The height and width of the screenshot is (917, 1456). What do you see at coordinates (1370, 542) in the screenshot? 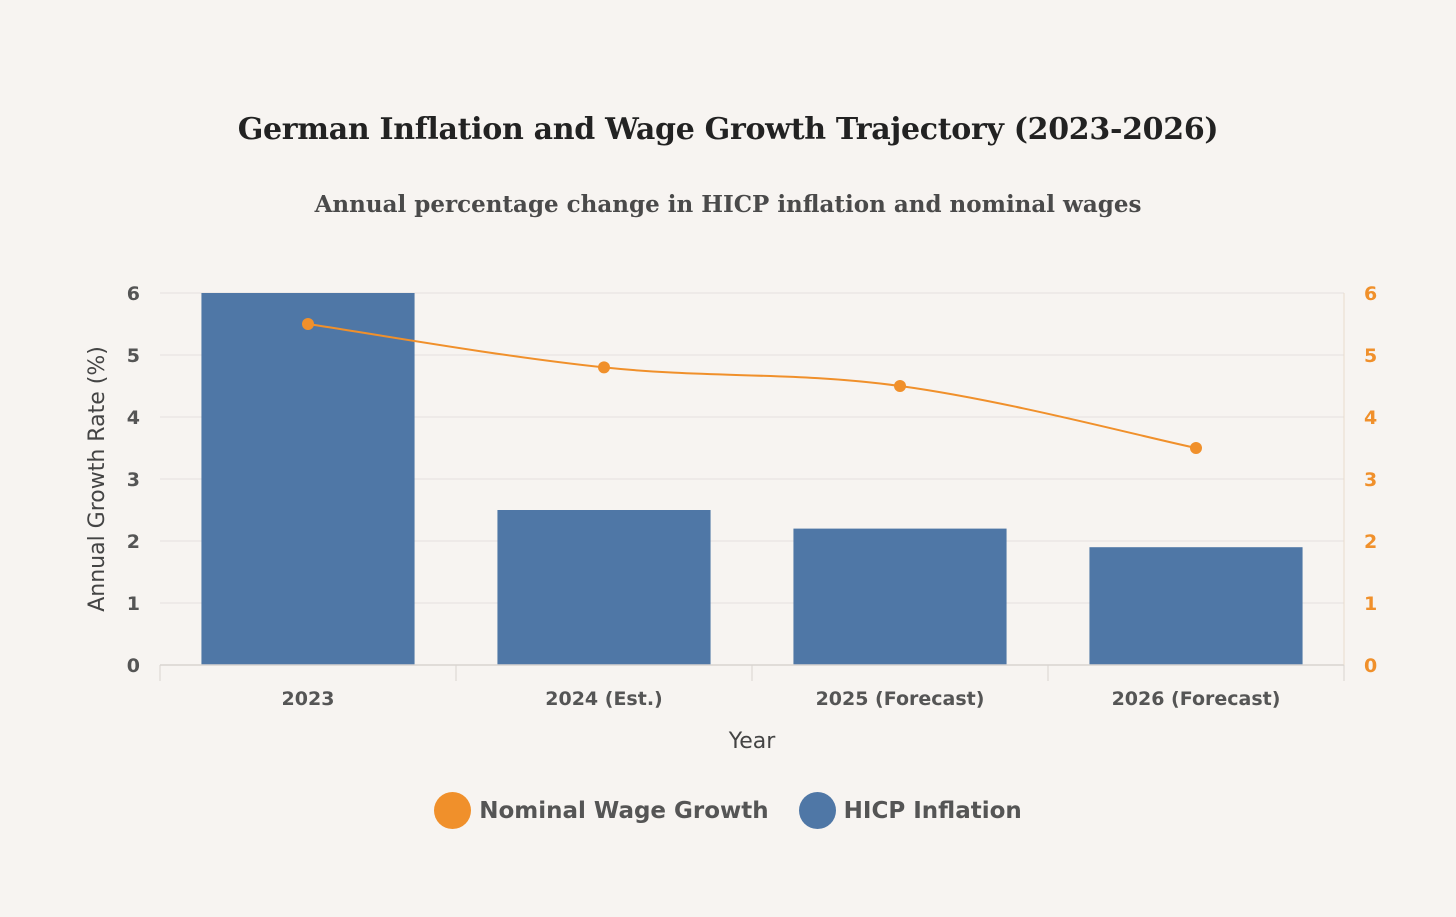
I see `y2-tick-label: 2` at bounding box center [1370, 542].